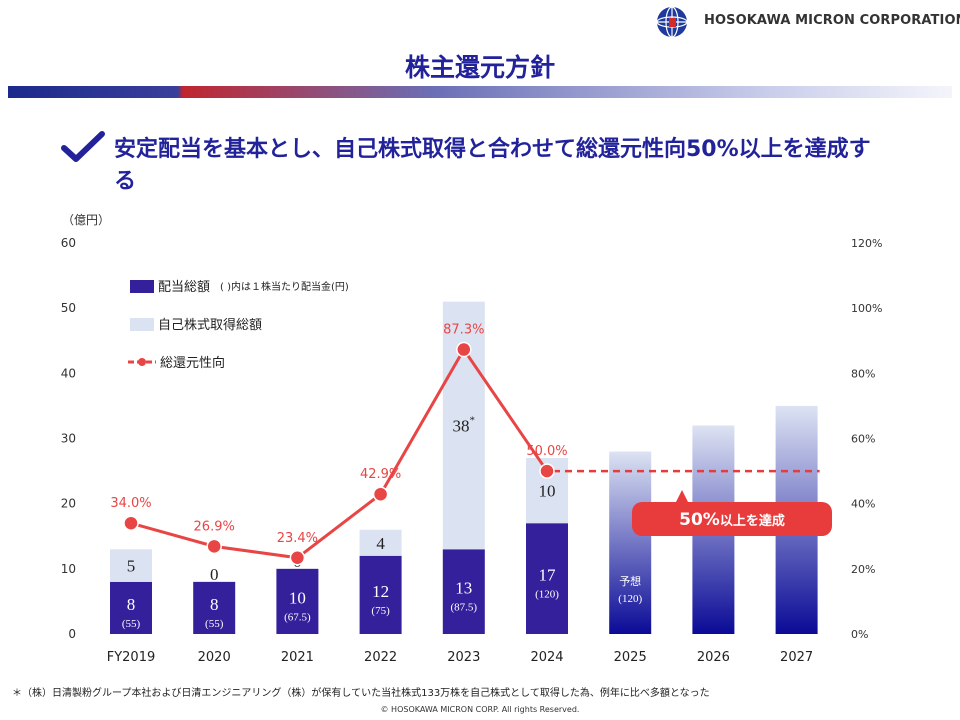  What do you see at coordinates (546, 657) in the screenshot?
I see `x-tick-label: 2024` at bounding box center [546, 657].